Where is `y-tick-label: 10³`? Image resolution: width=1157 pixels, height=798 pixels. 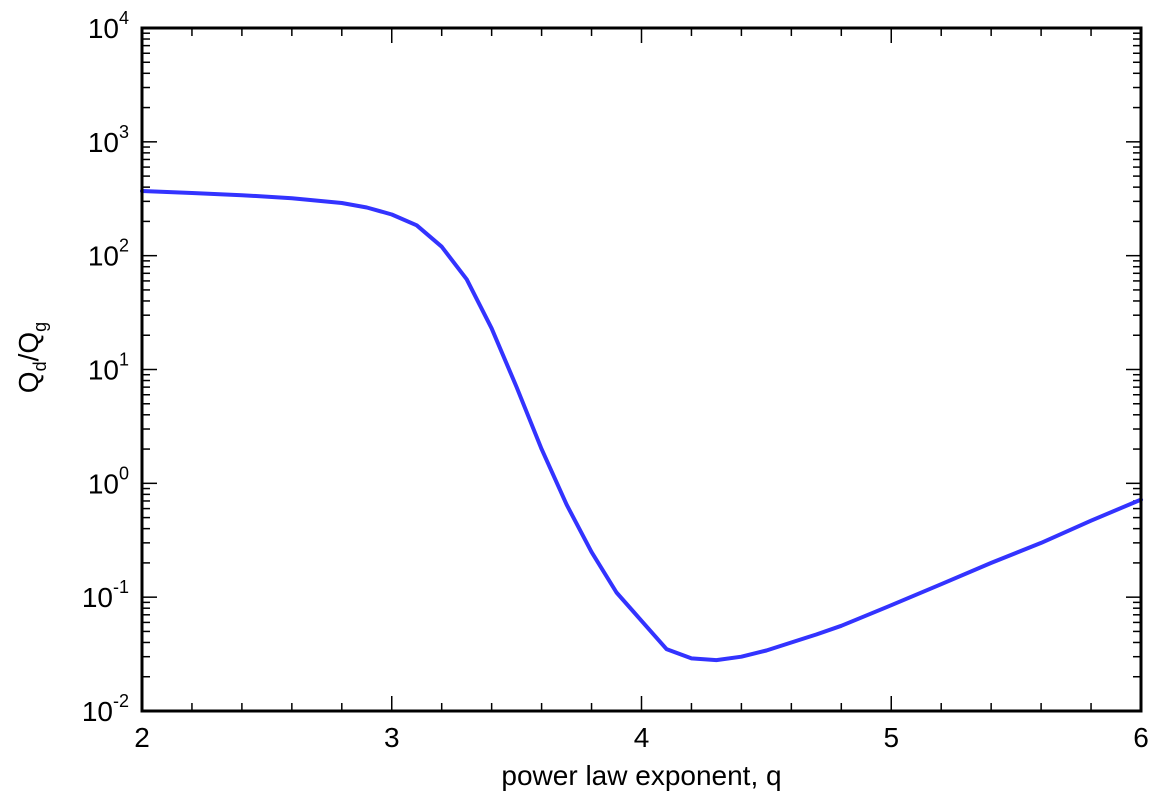
y-tick-label: 10³ is located at coordinates (108, 140).